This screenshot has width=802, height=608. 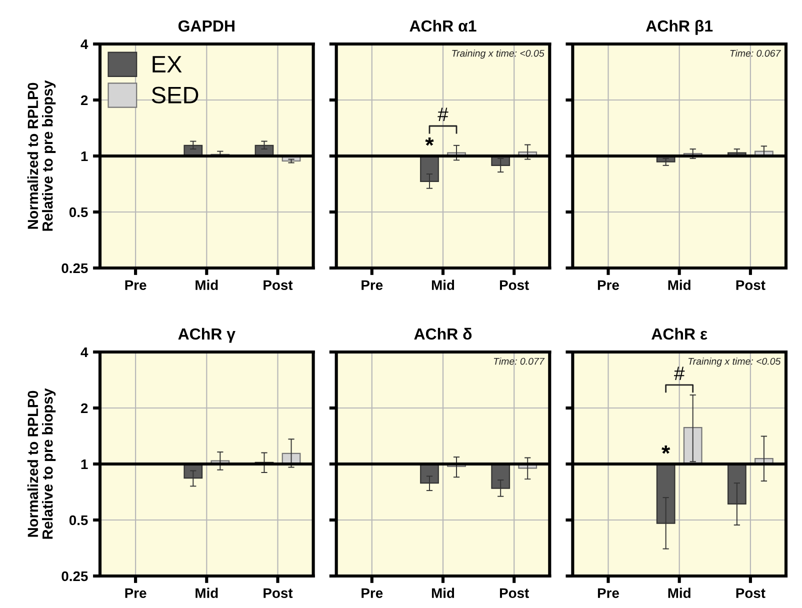 What do you see at coordinates (167, 64) in the screenshot?
I see `legend-label: EX` at bounding box center [167, 64].